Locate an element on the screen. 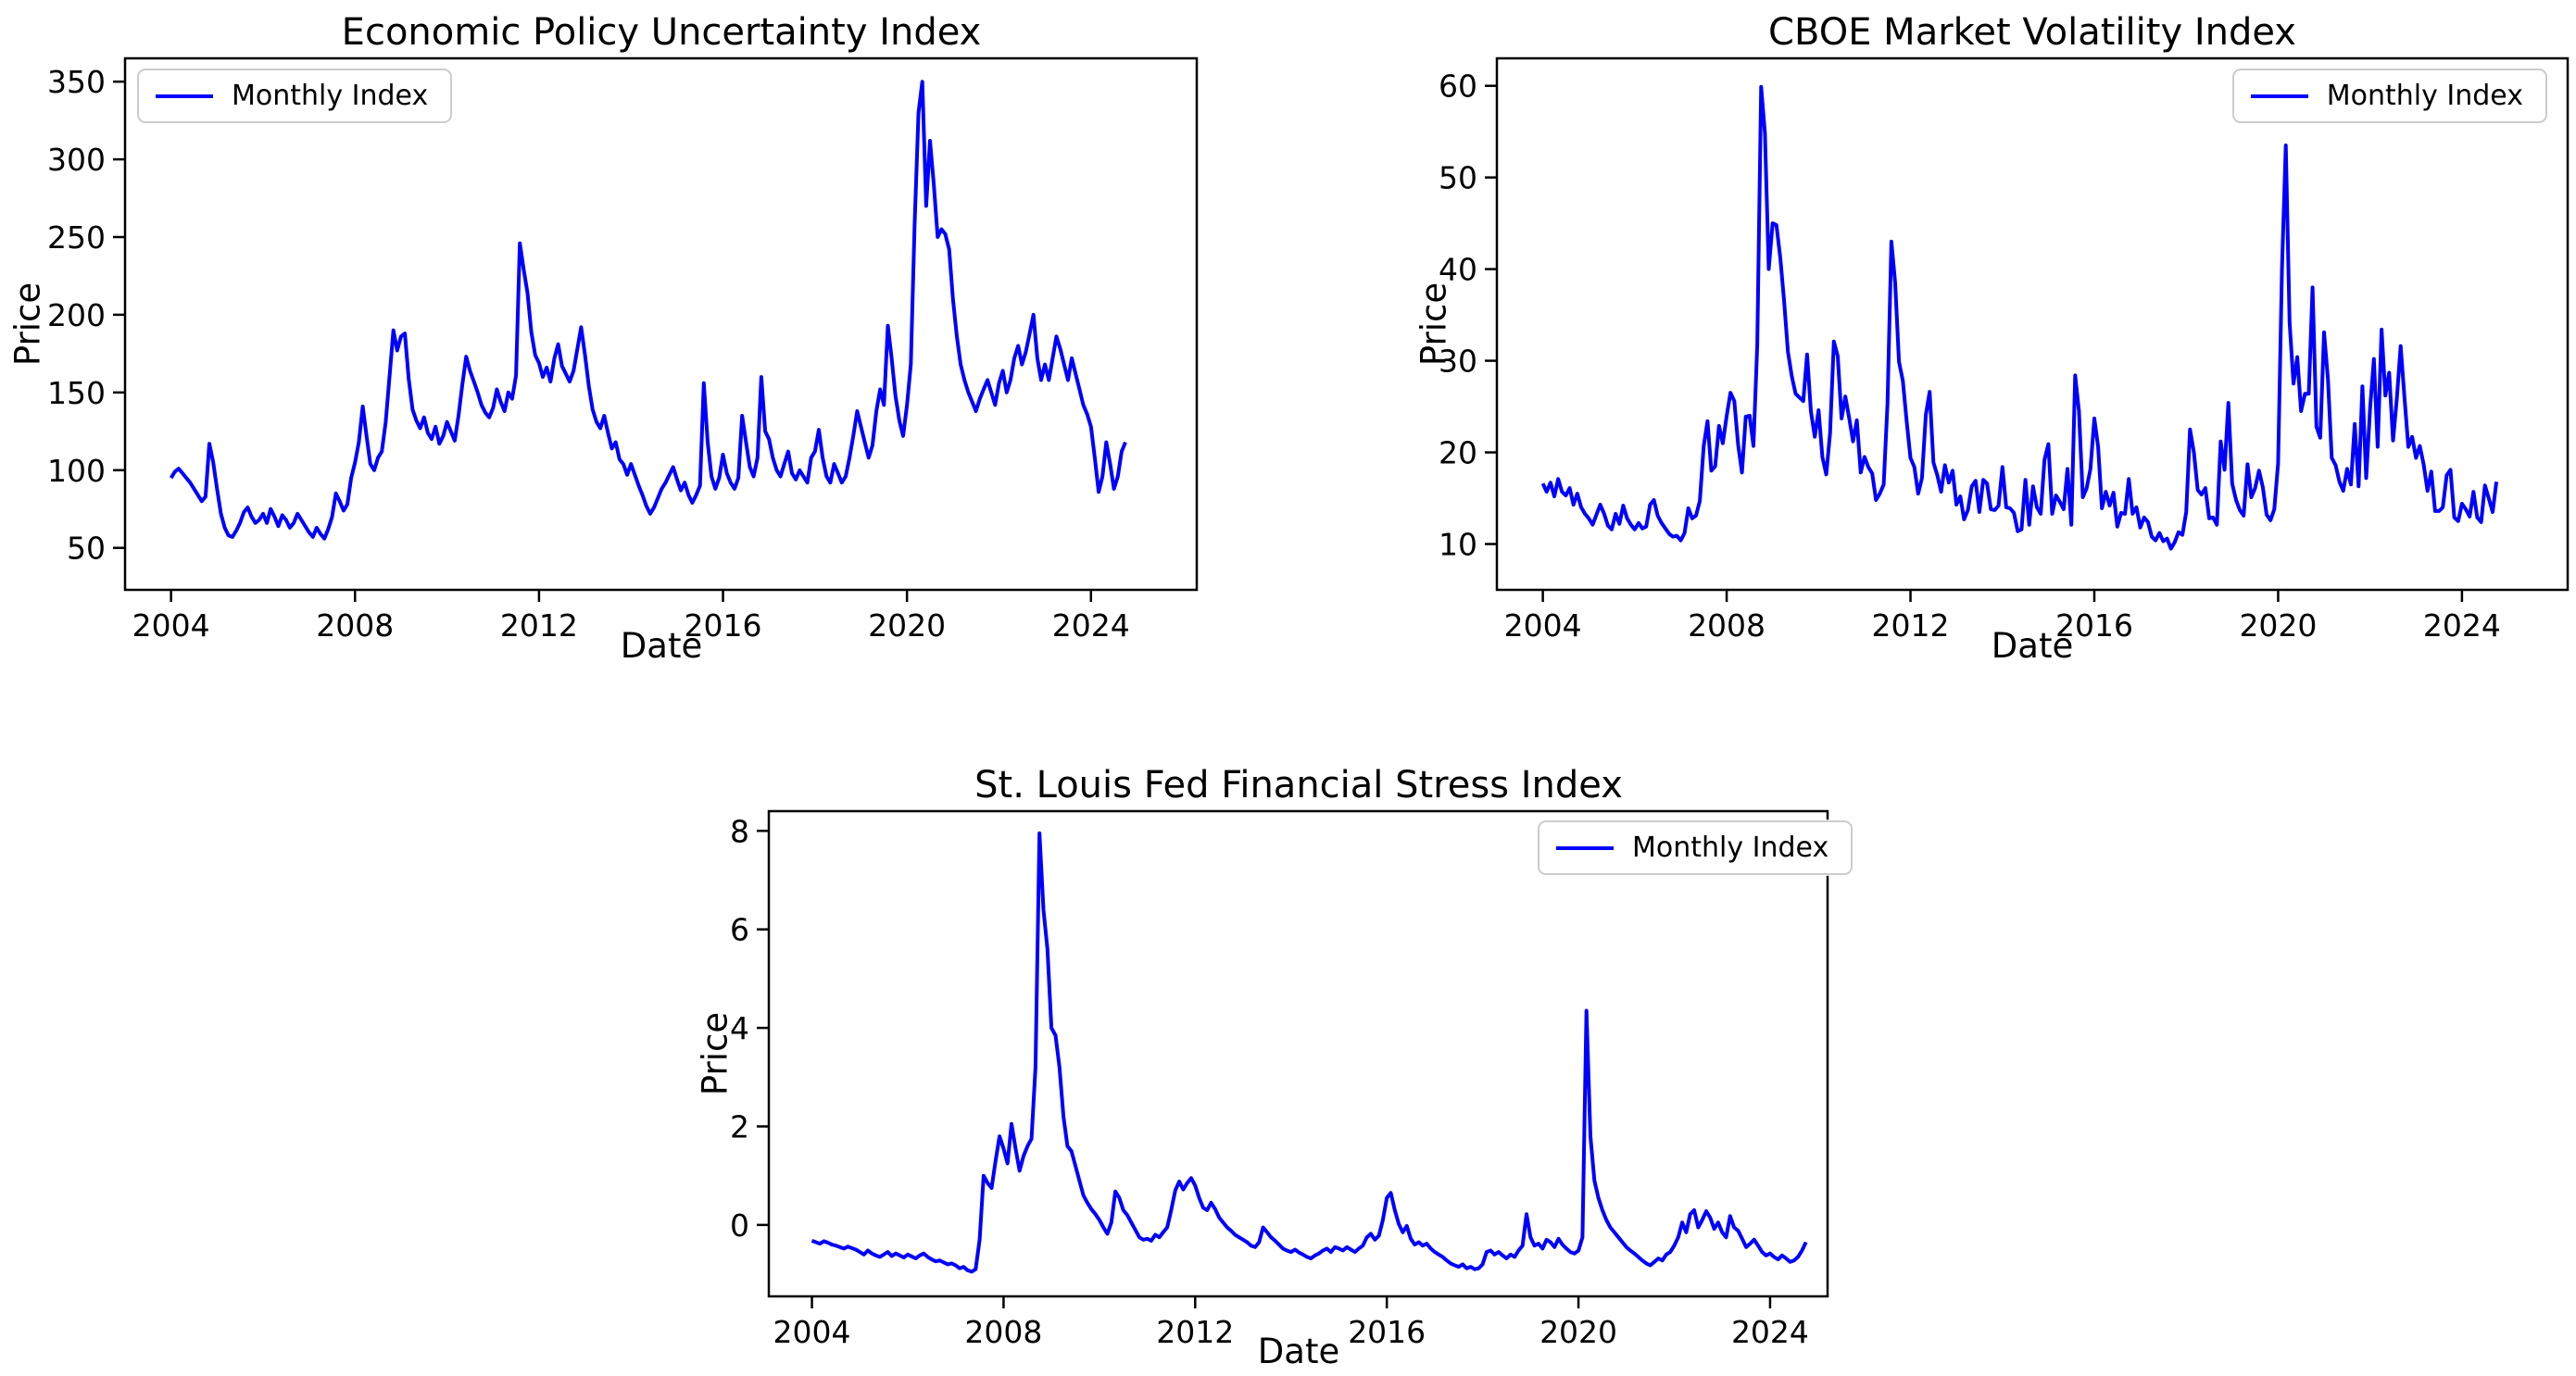 This screenshot has height=1376, width=2576. legend-epu: Monthly Index is located at coordinates (295, 96).